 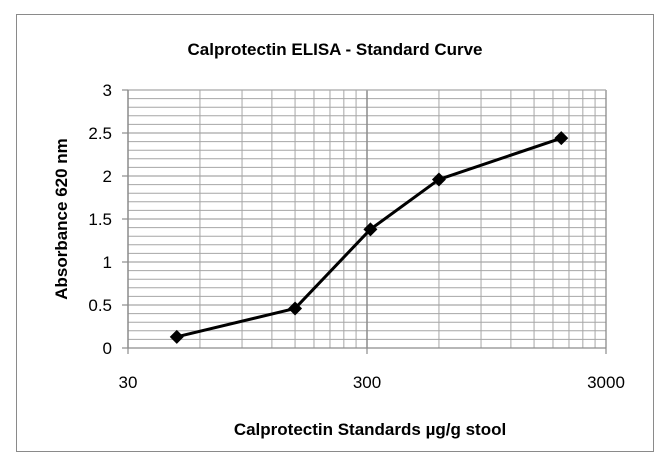 I want to click on chart-title: Calprotectin ELISA - Standard Curve, so click(x=334, y=49).